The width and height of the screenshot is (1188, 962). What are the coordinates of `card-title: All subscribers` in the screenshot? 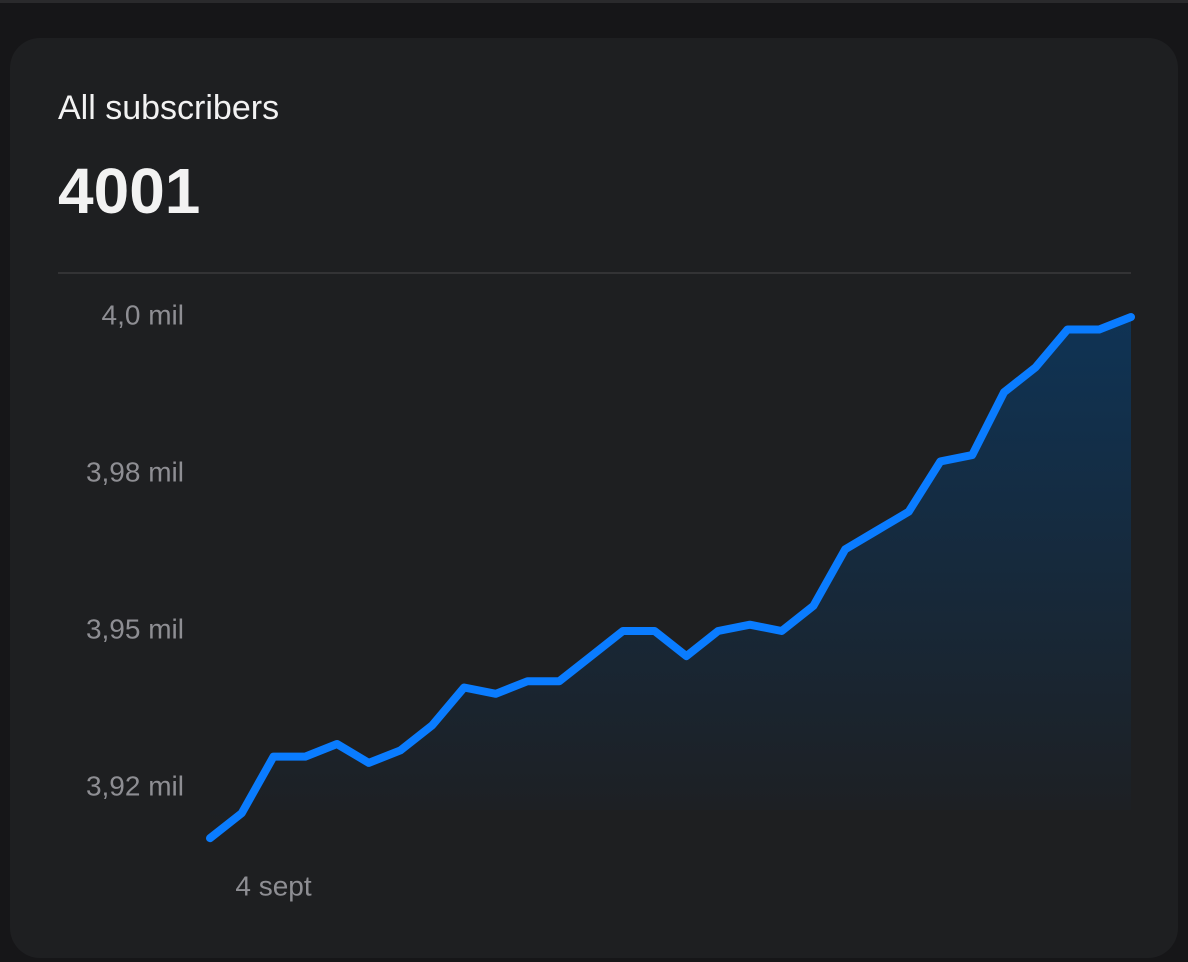 It's located at (168, 108).